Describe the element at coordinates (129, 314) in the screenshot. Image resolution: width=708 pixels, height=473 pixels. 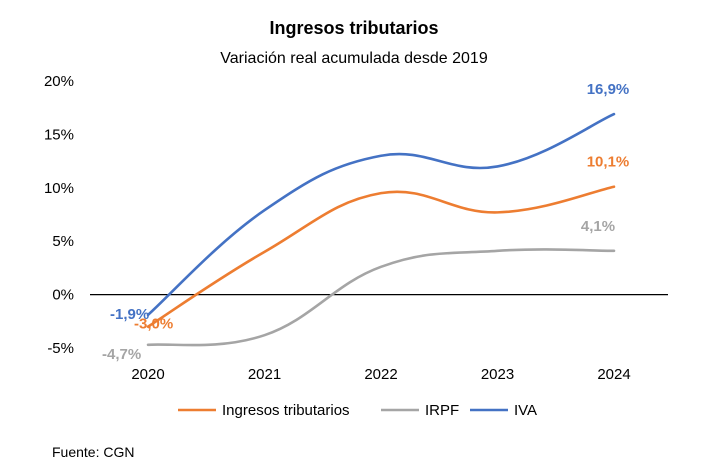
I see `data-label-iva: -1,9%` at that location.